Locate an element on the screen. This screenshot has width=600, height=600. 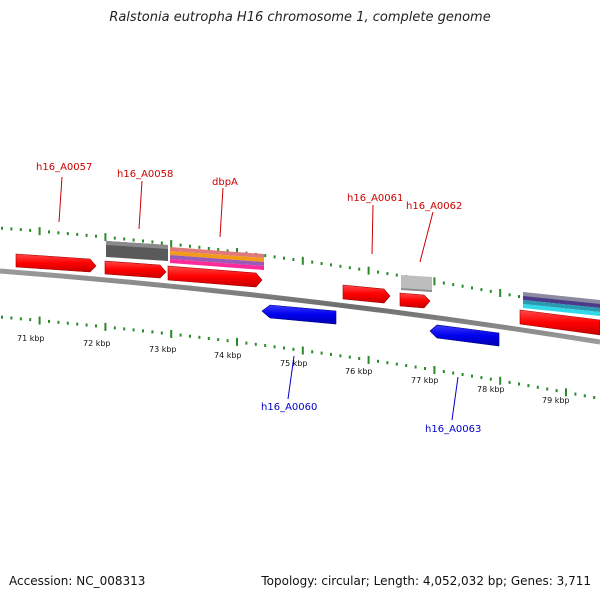
feature-stripe-pink is located at coordinates (217, 264).